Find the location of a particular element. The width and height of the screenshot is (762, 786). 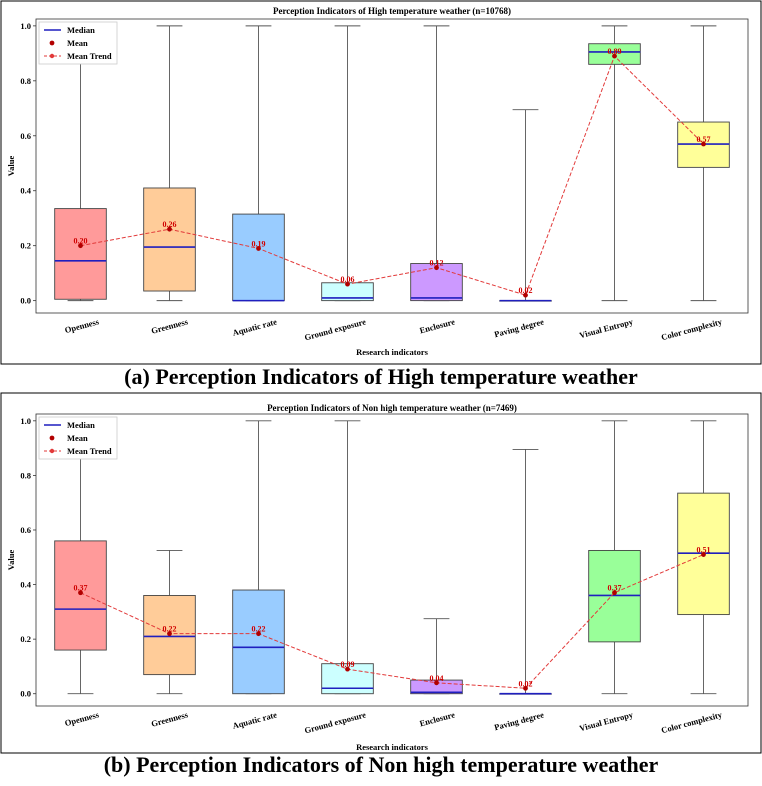

mean-value-label: 0.09 is located at coordinates (348, 664).